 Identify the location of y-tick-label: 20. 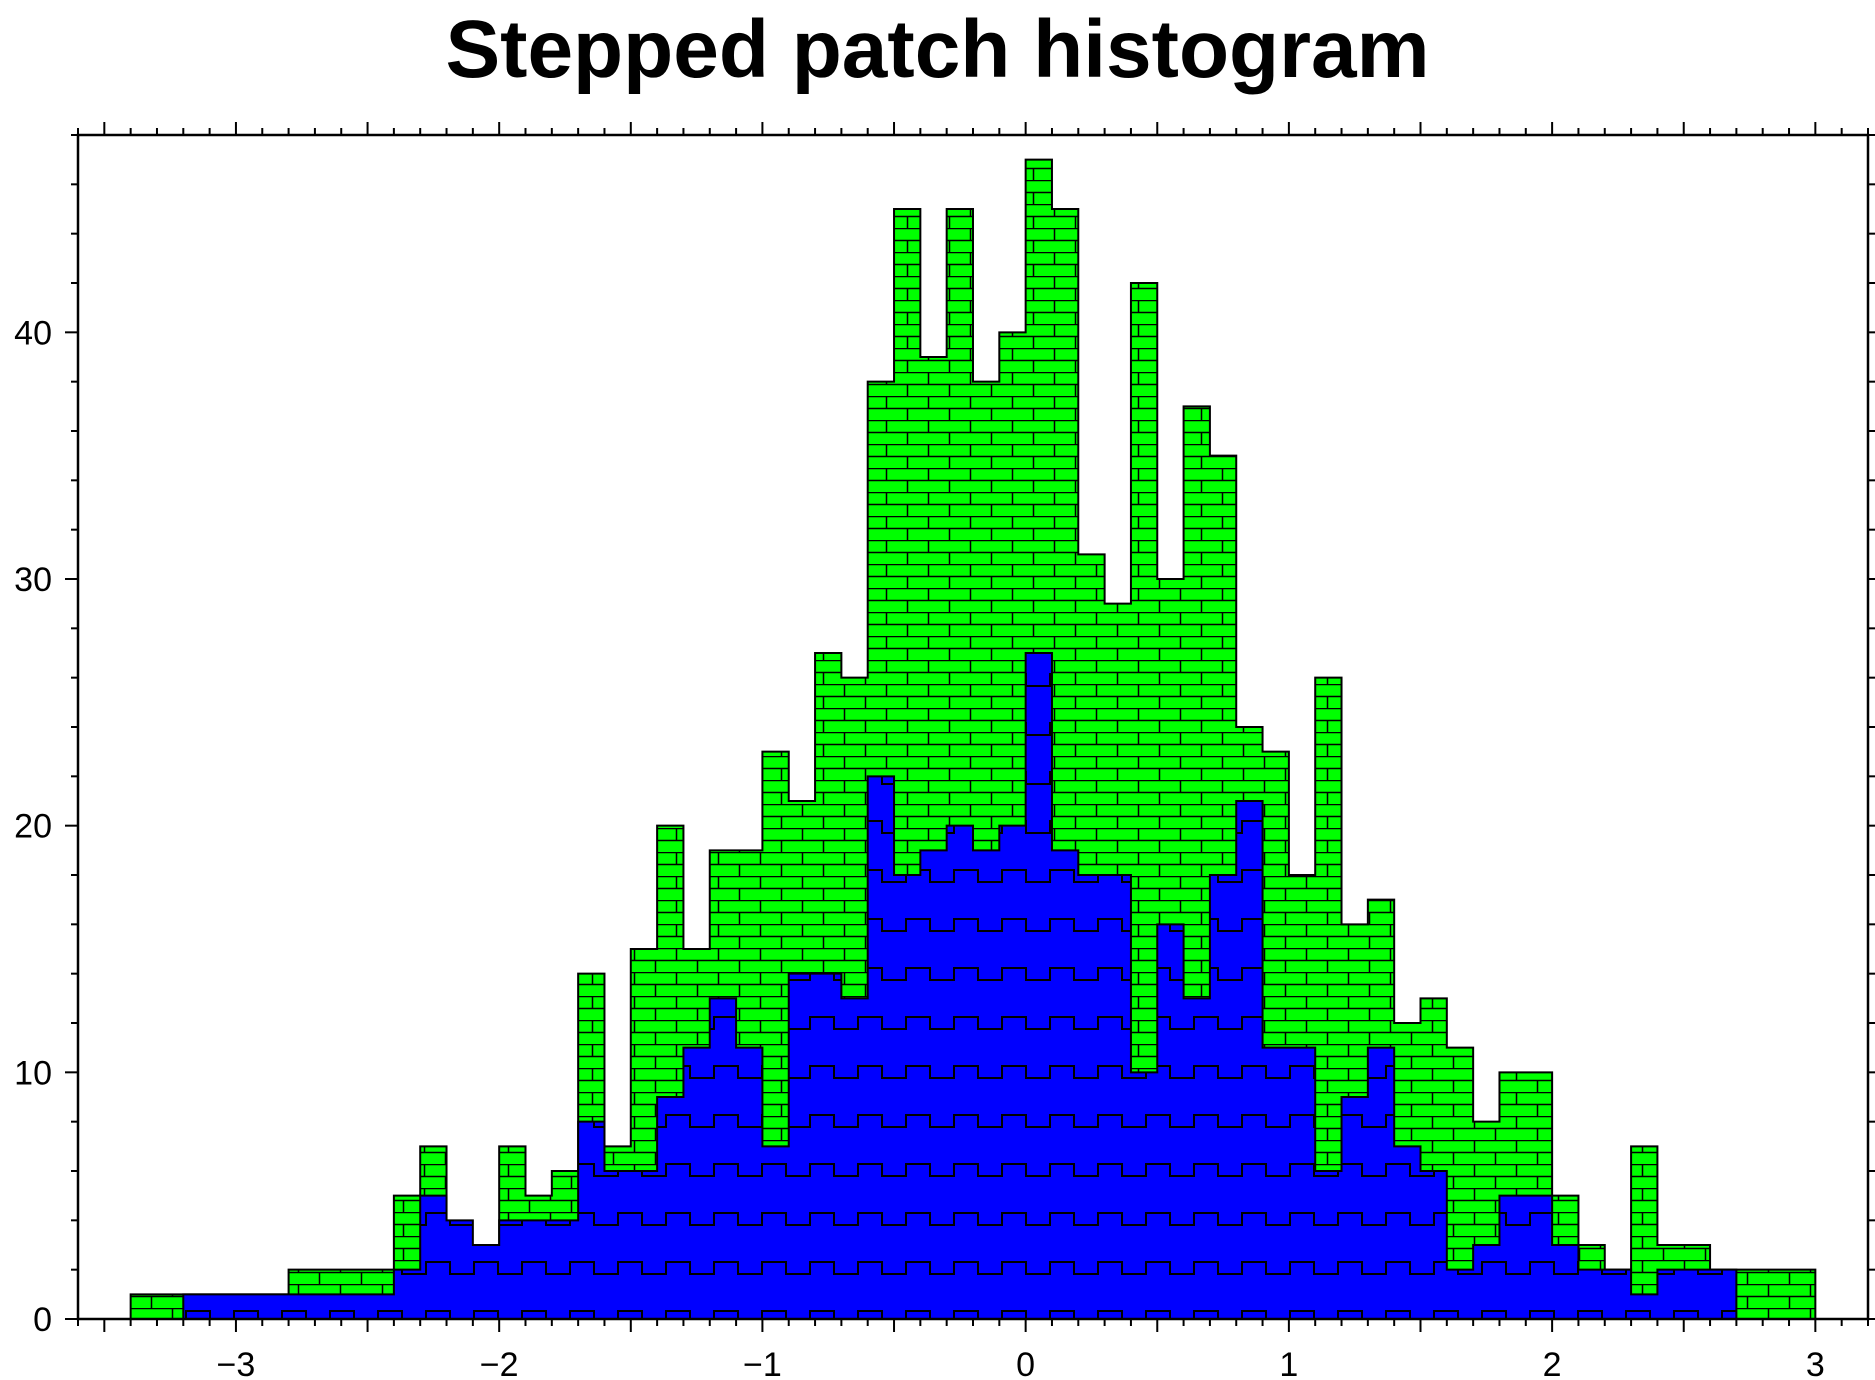
(33, 827).